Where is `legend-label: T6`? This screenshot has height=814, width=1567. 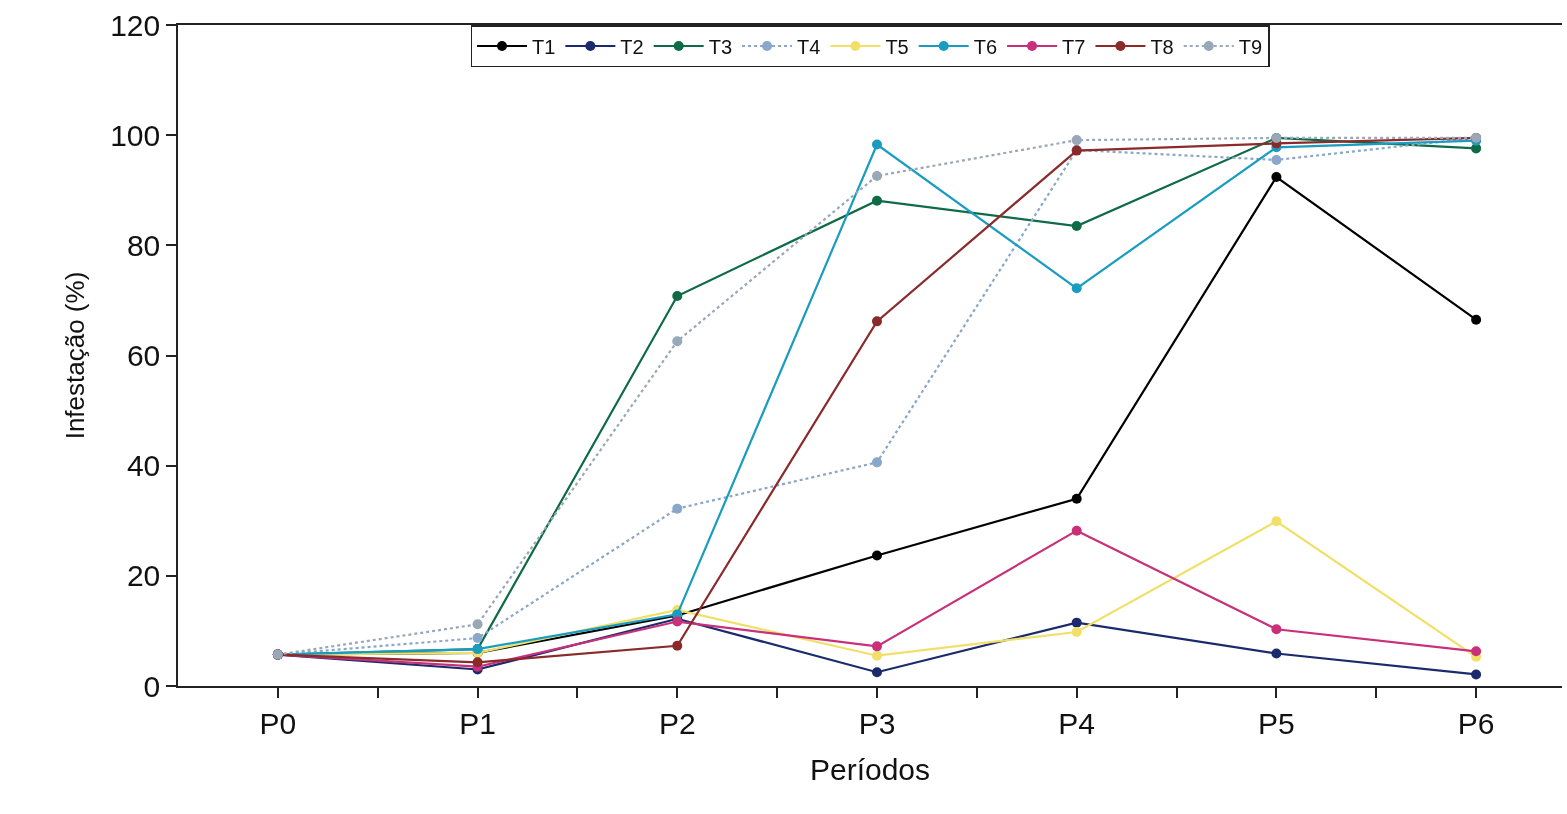
legend-label: T6 is located at coordinates (985, 46).